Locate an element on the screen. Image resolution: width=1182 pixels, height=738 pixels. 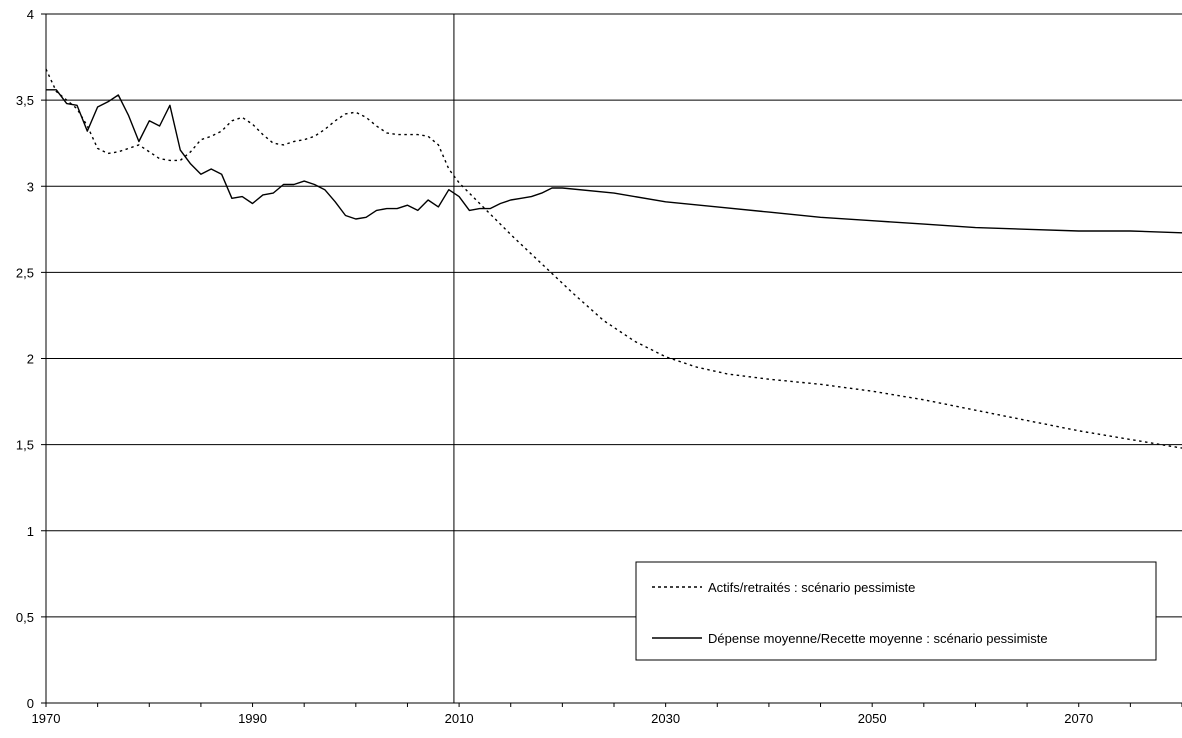
y-tick-label: 2 is located at coordinates (30, 359).